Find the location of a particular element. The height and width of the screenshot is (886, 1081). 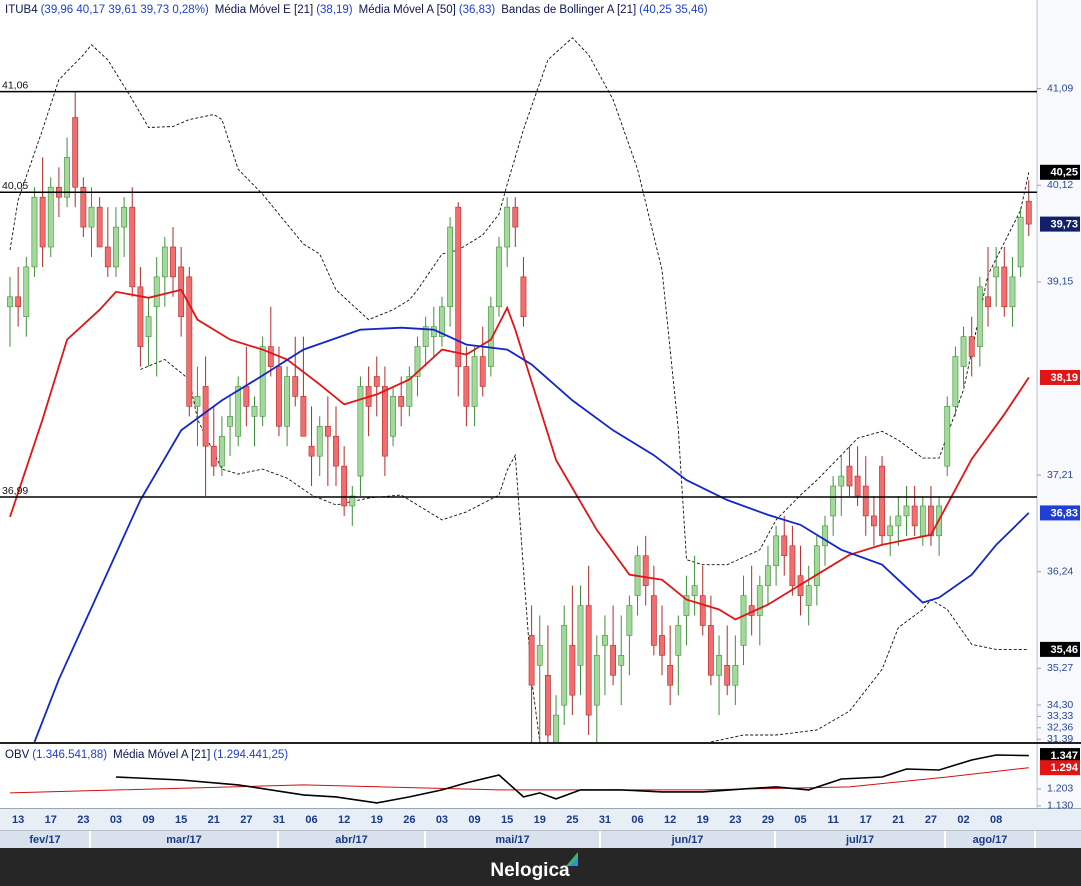

x-tick-label: 21 is located at coordinates (214, 820).